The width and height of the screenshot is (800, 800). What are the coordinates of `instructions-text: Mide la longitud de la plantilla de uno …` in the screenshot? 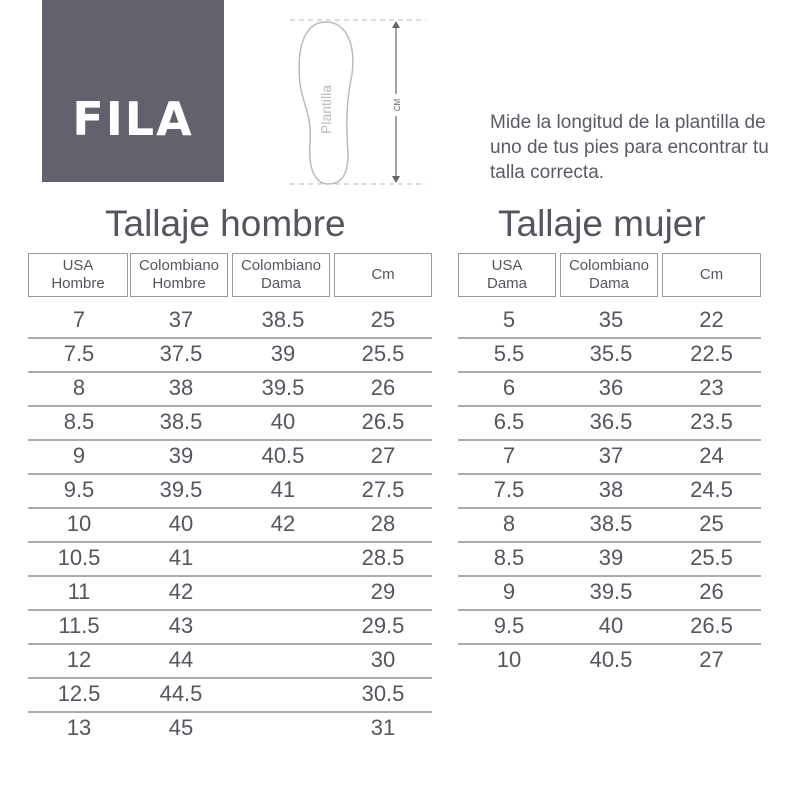 It's located at (629, 147).